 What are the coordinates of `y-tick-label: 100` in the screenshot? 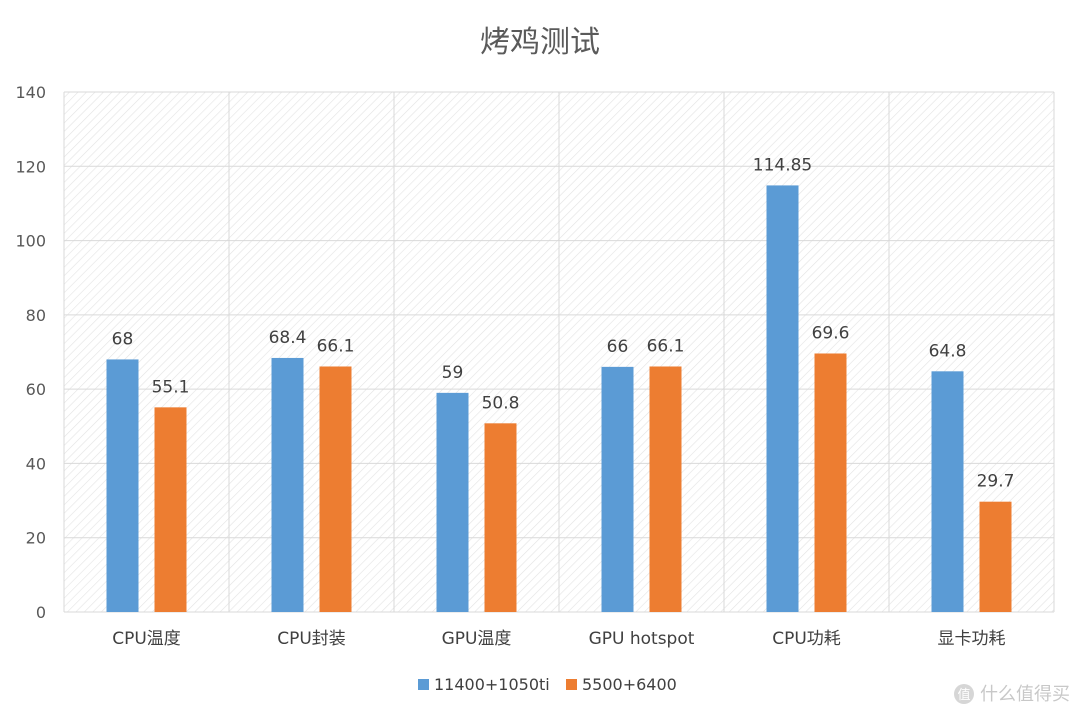 It's located at (30, 241).